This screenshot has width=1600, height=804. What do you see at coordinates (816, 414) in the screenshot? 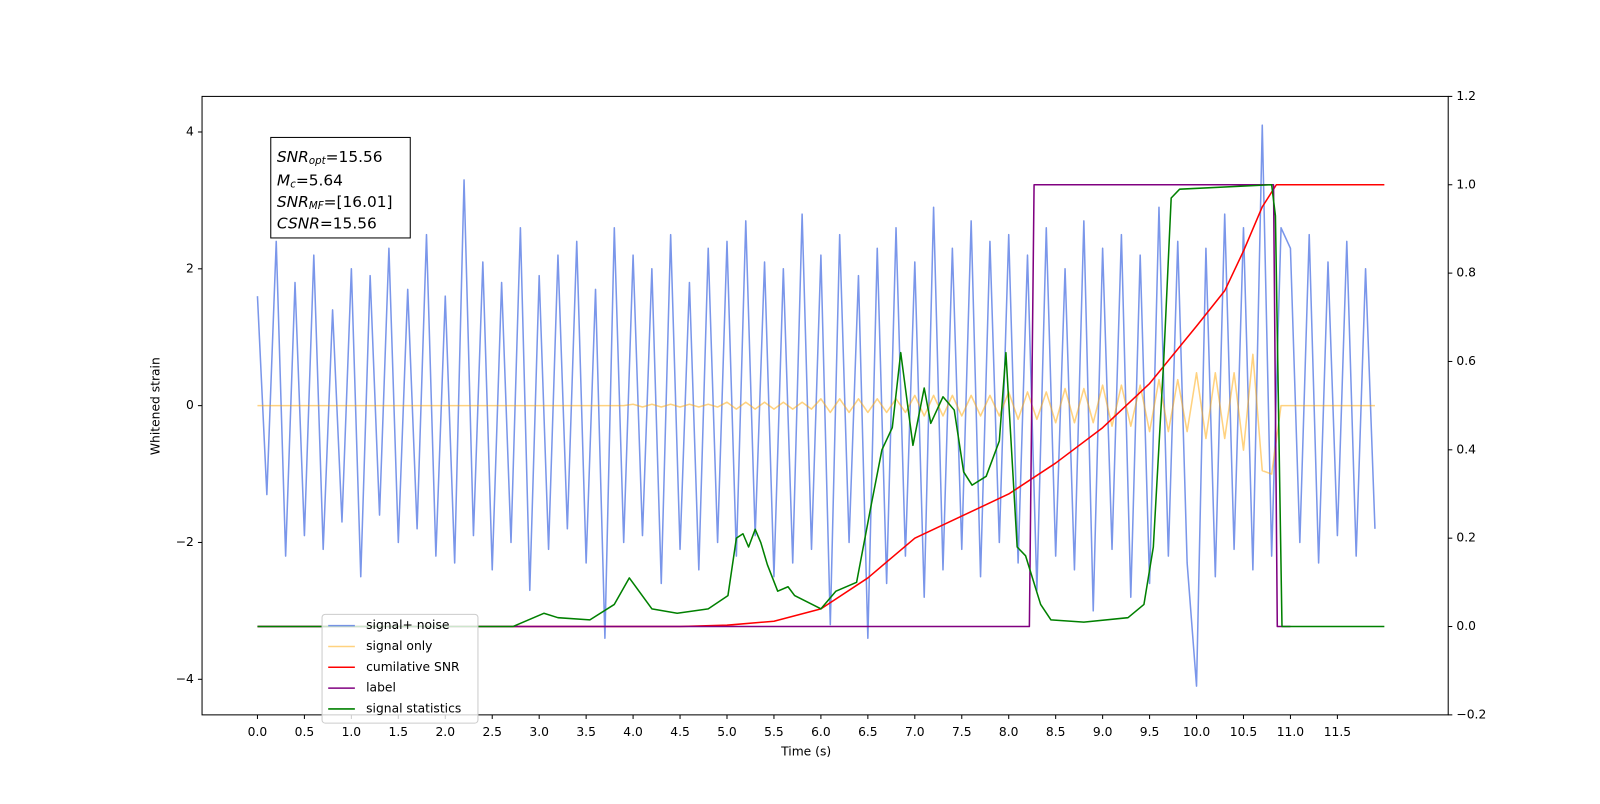
I see `series-line` at bounding box center [816, 414].